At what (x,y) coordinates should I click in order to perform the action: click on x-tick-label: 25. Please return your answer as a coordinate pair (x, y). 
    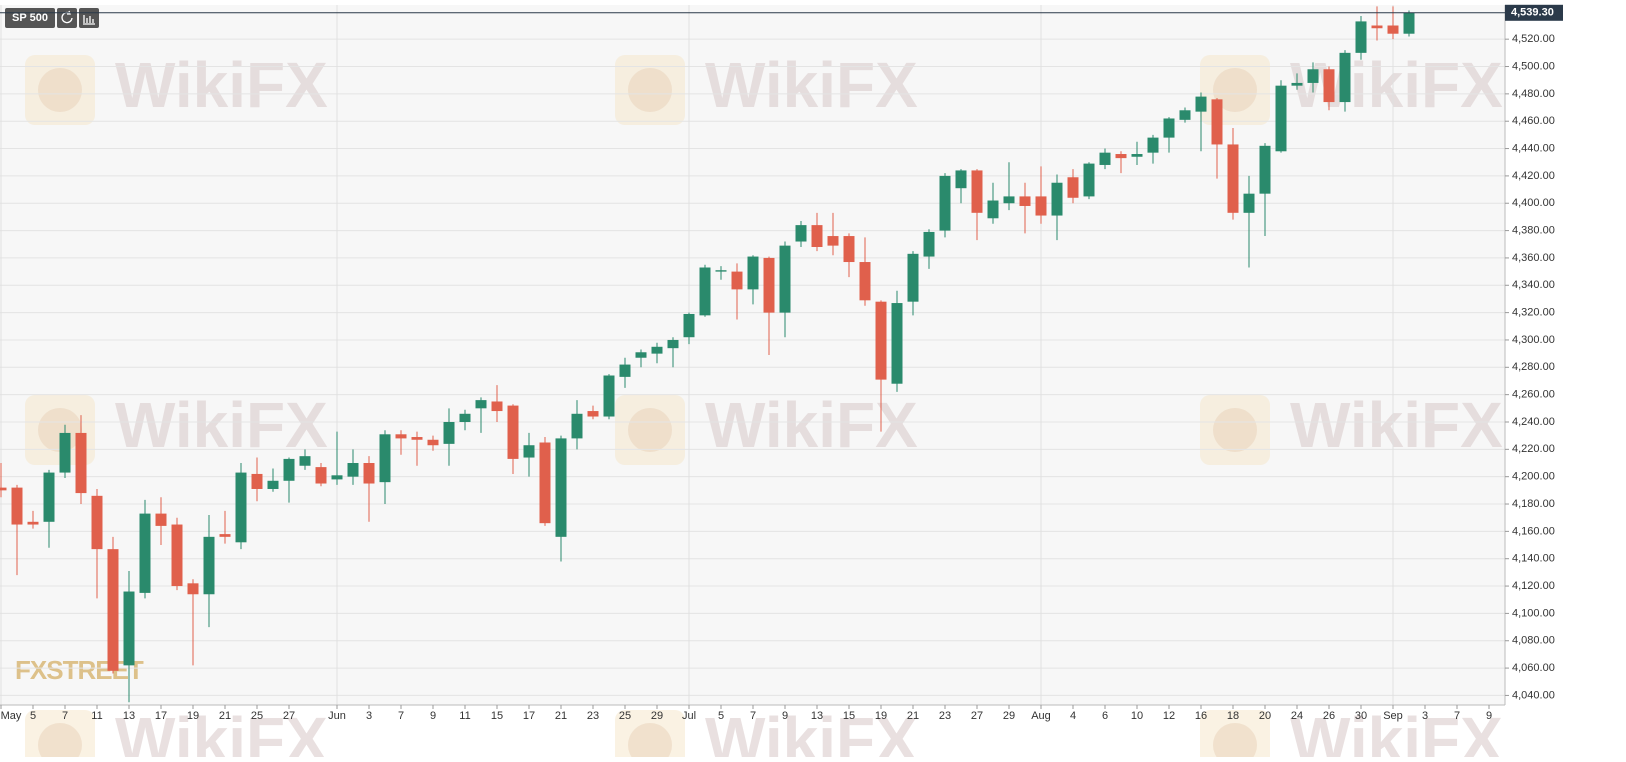
    Looking at the image, I should click on (625, 716).